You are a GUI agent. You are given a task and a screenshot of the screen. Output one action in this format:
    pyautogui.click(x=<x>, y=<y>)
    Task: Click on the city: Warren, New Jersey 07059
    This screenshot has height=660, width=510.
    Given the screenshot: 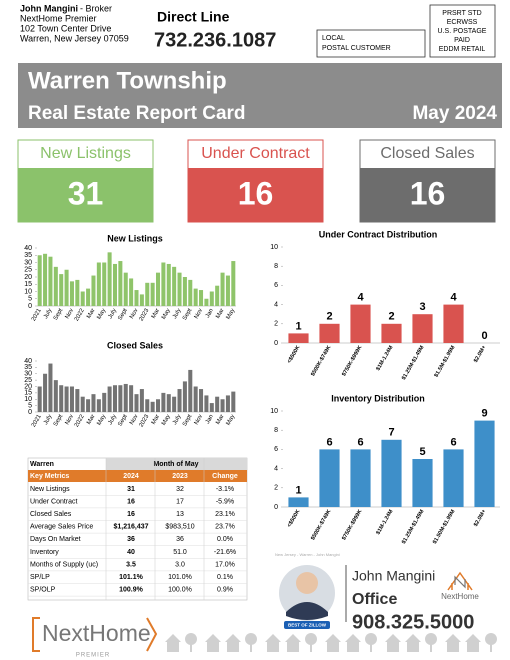 What is the action you would take?
    pyautogui.click(x=74, y=38)
    